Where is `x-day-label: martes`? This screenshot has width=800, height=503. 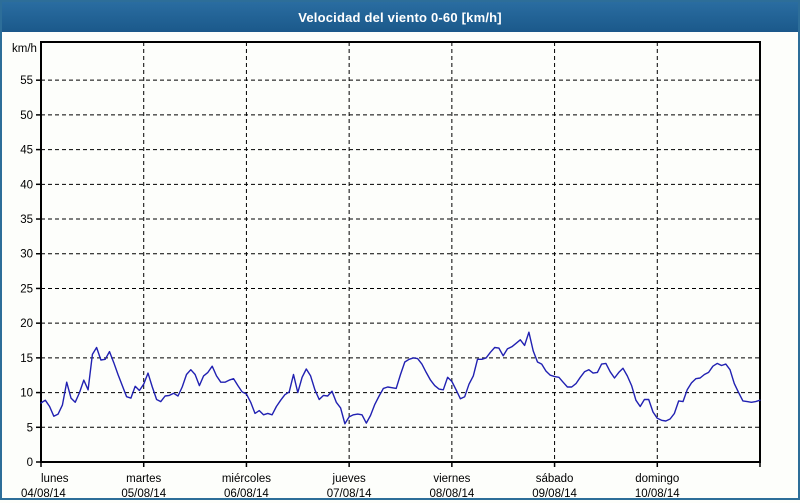 x-day-label: martes is located at coordinates (143, 479).